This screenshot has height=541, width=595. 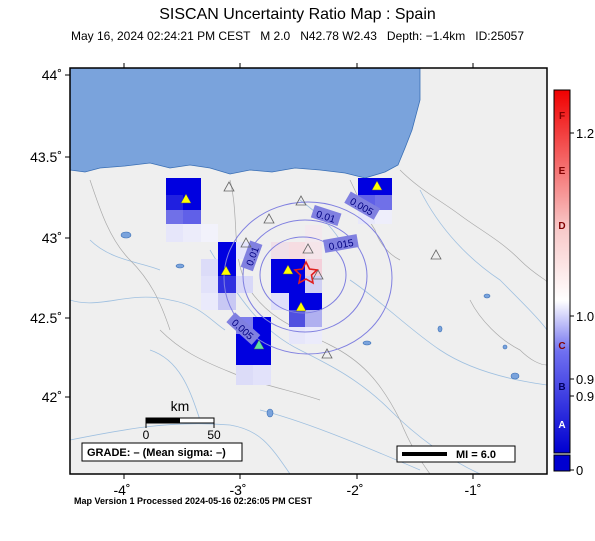 I want to click on grade-letter: E, so click(x=562, y=171).